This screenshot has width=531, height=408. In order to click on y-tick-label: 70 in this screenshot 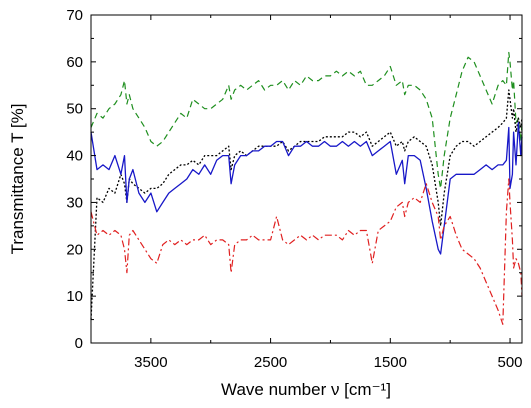, I will do `click(74, 15)`.